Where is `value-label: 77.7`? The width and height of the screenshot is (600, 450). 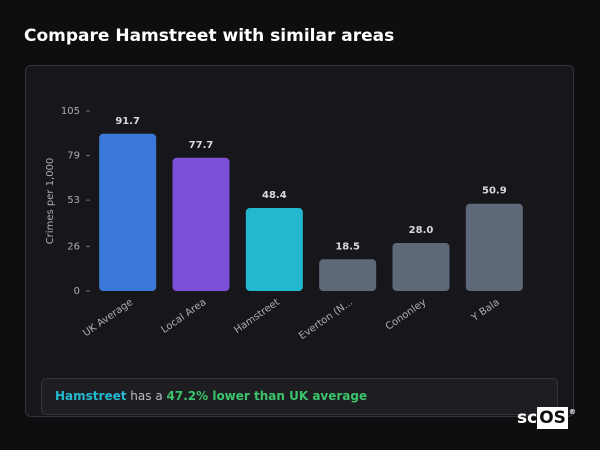
value-label: 77.7 is located at coordinates (201, 145).